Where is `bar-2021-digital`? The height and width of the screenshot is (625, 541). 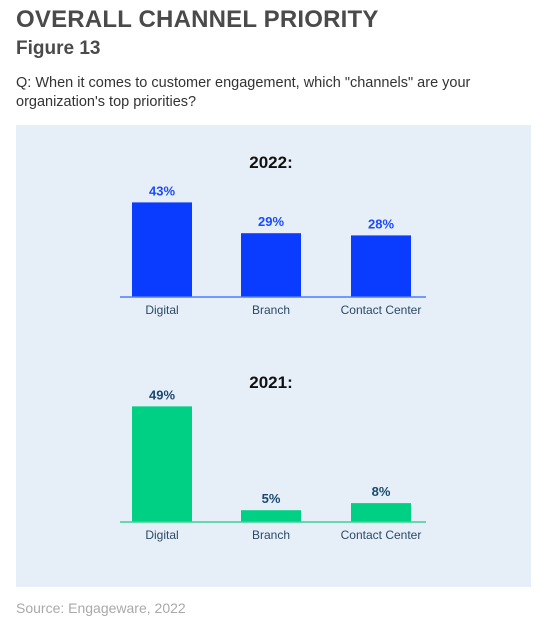
bar-2021-digital is located at coordinates (162, 464).